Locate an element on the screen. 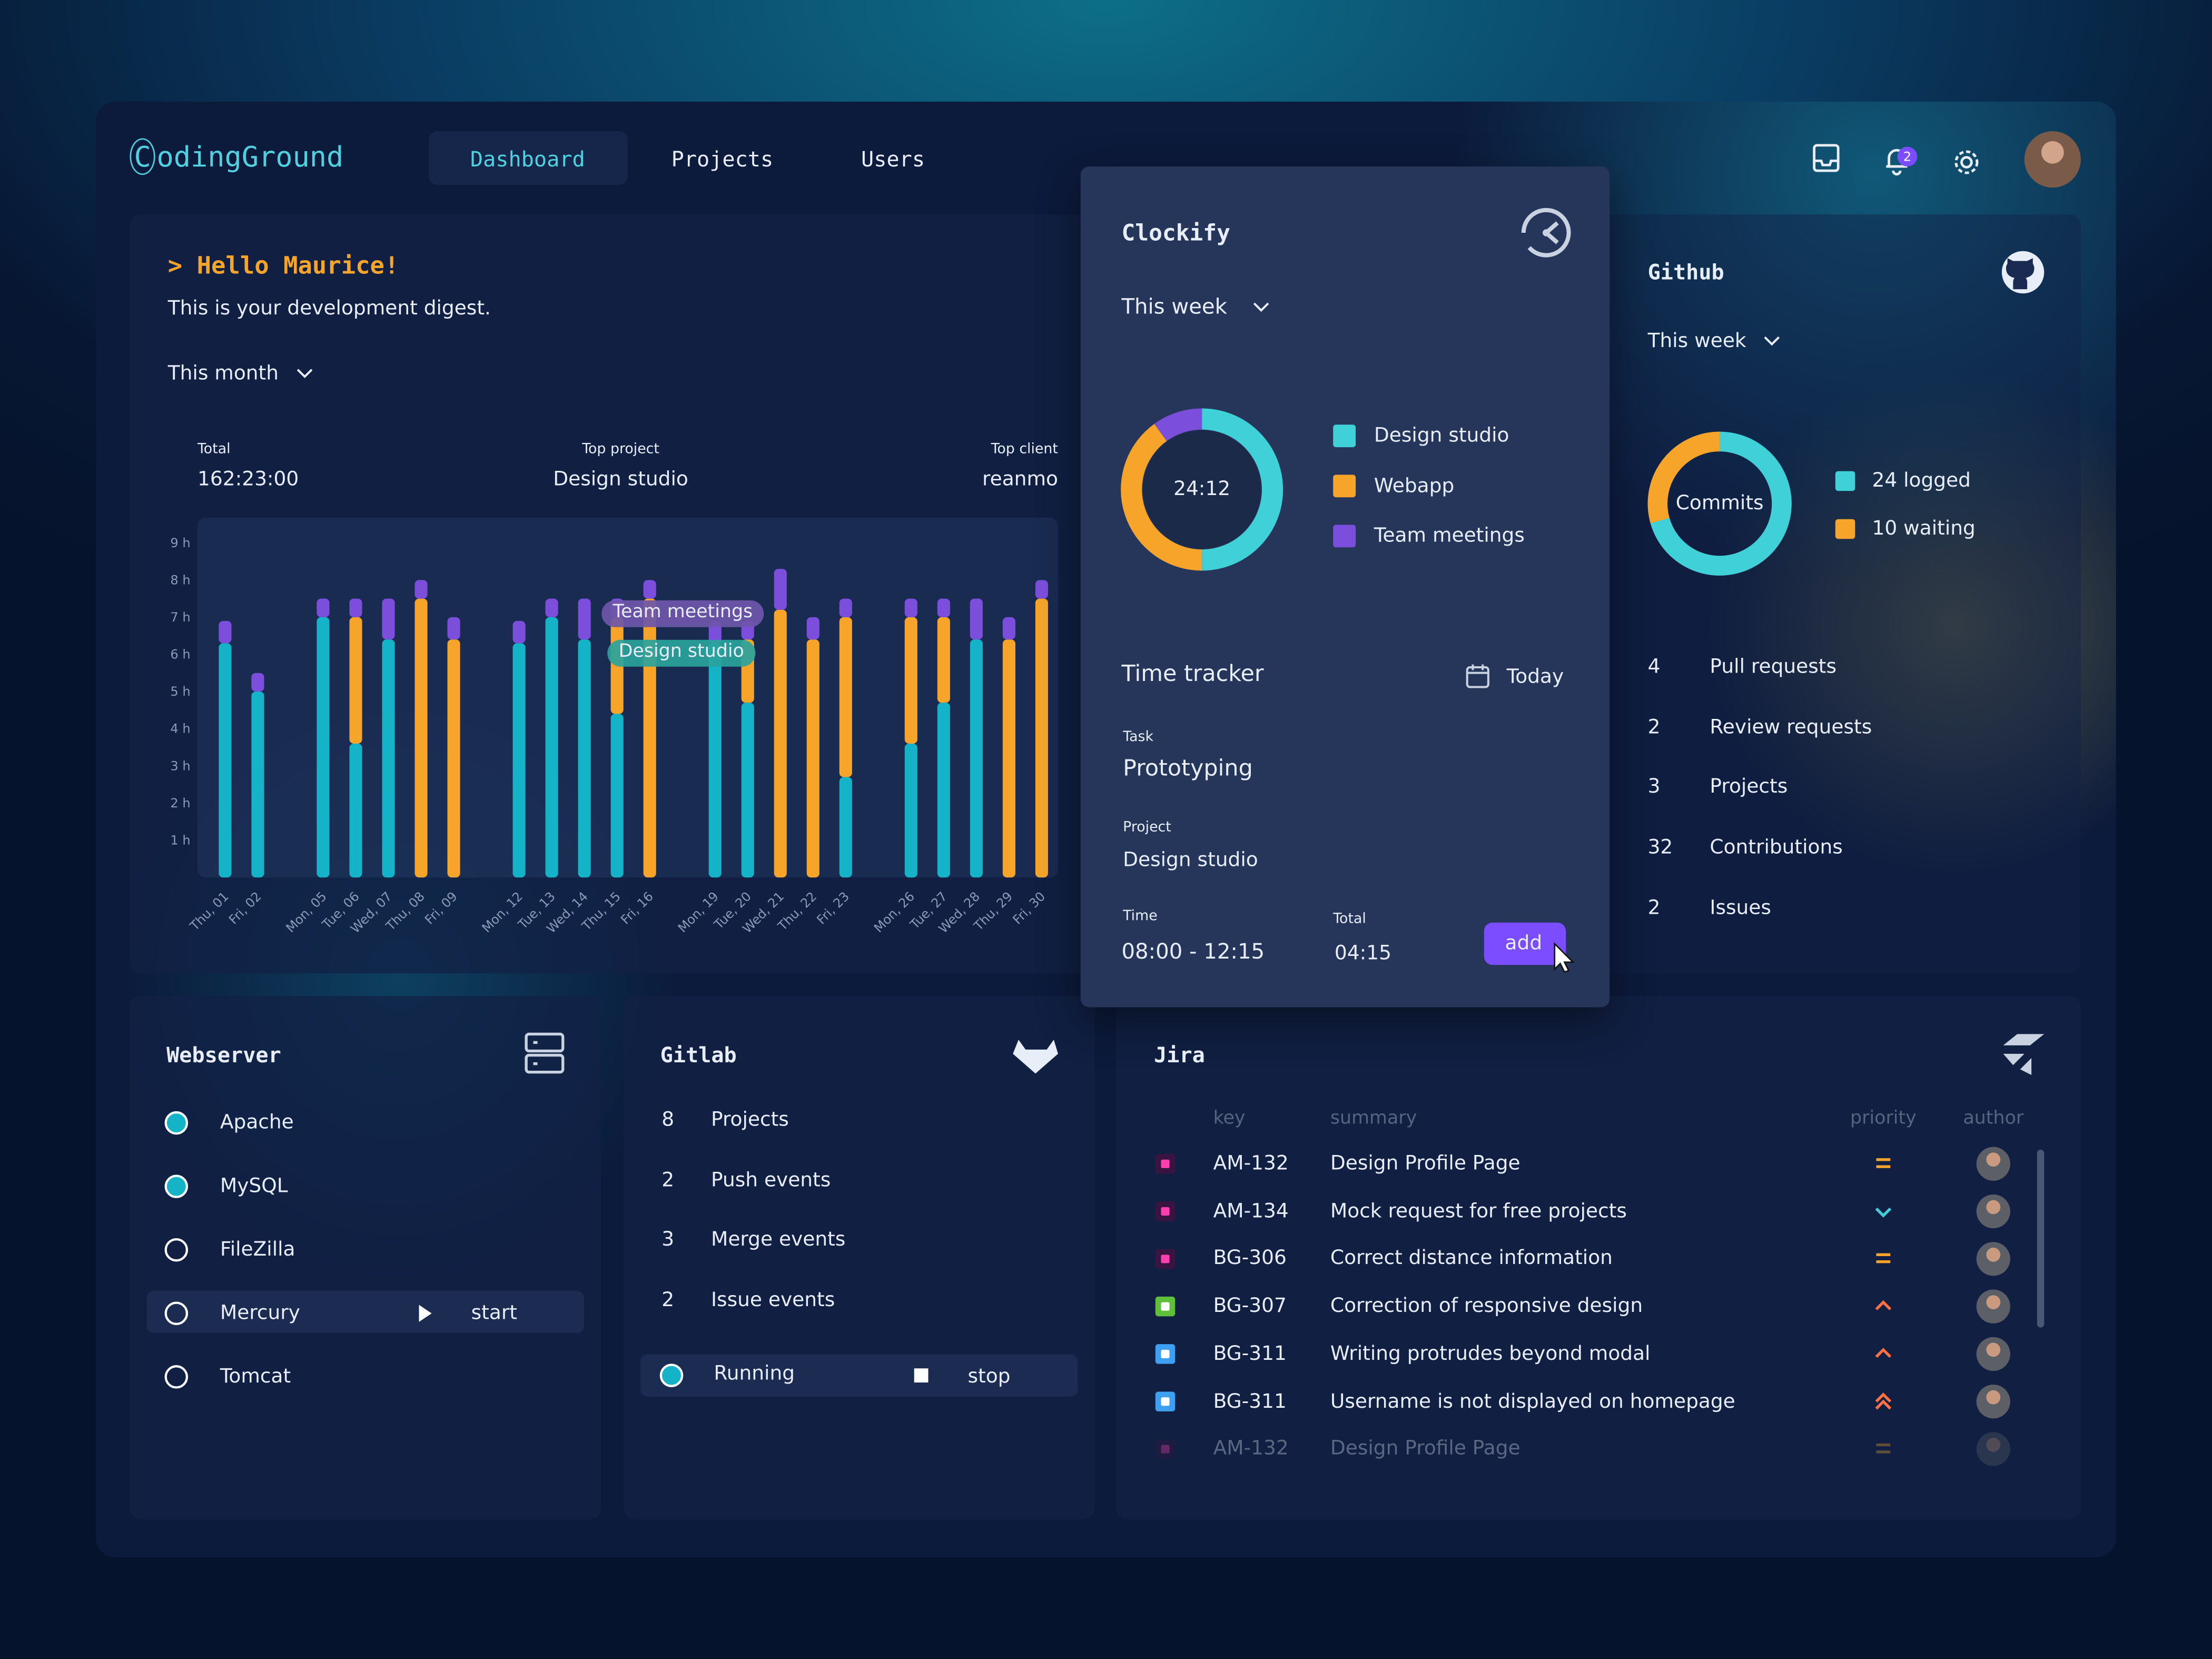 This screenshot has width=2212, height=1659. stat-label: Top client is located at coordinates (1024, 450).